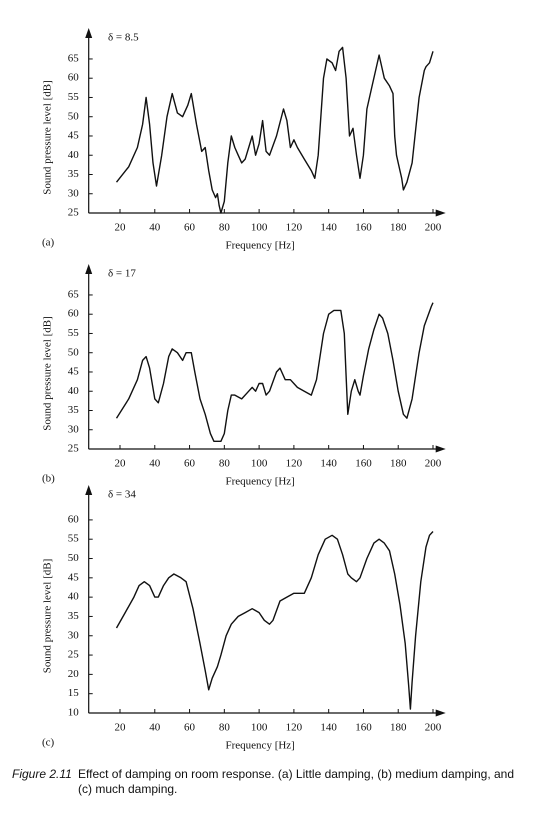 The image size is (537, 827). I want to click on annotation: δ = 8.5, so click(123, 38).